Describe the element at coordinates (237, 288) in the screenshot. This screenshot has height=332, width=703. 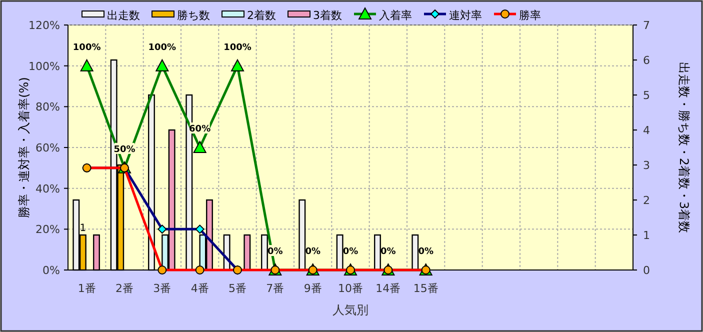
I see `x-tick-label: 5番` at that location.